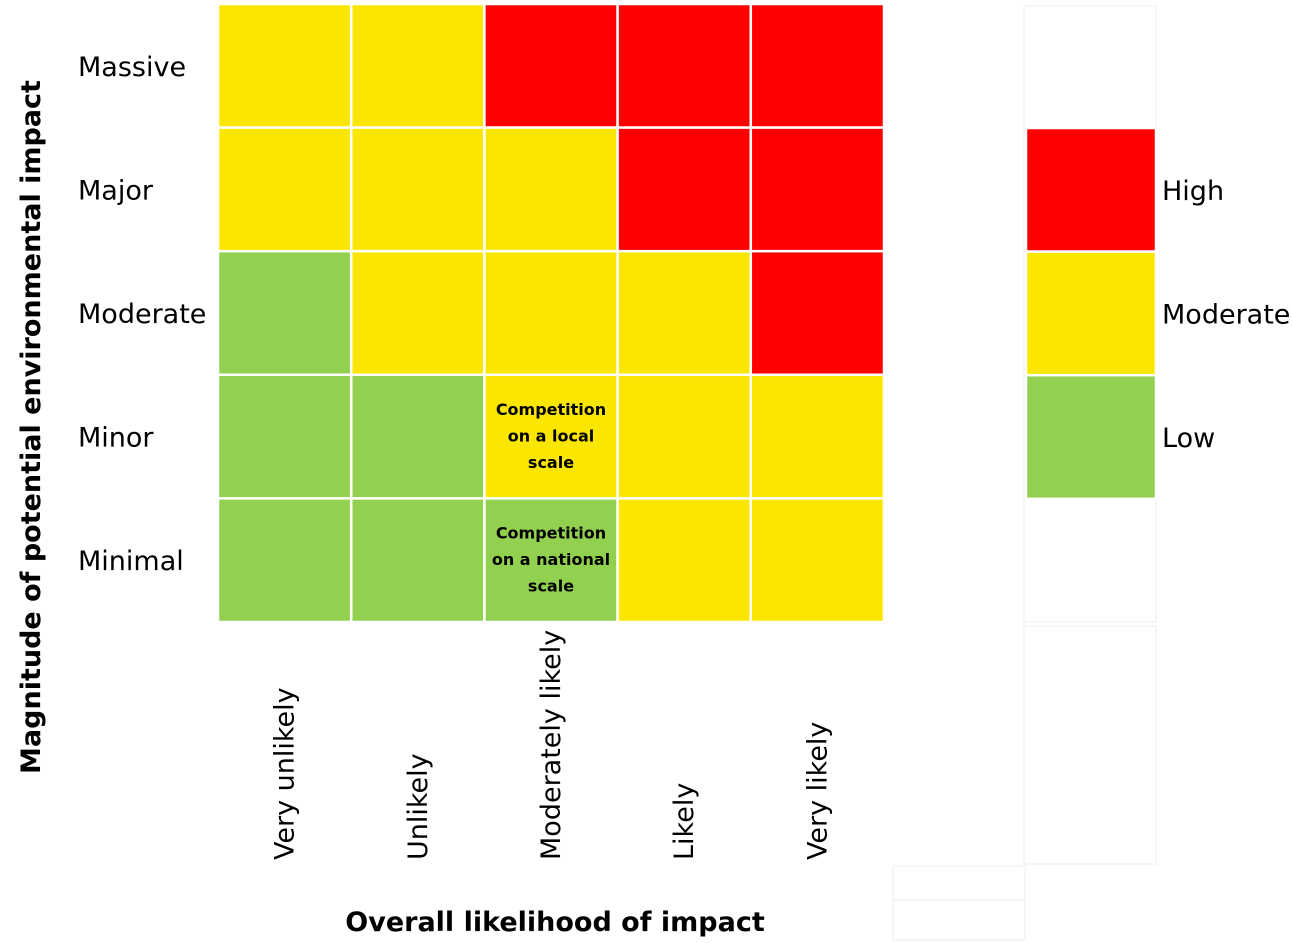 The width and height of the screenshot is (1292, 943). I want to click on cell-minor-moderately-likely, so click(551, 436).